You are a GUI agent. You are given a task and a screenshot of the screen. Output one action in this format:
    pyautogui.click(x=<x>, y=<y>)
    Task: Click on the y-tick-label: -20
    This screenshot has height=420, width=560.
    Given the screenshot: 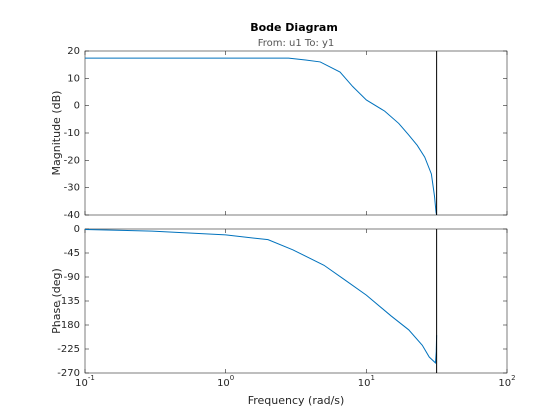 What is the action you would take?
    pyautogui.click(x=72, y=160)
    